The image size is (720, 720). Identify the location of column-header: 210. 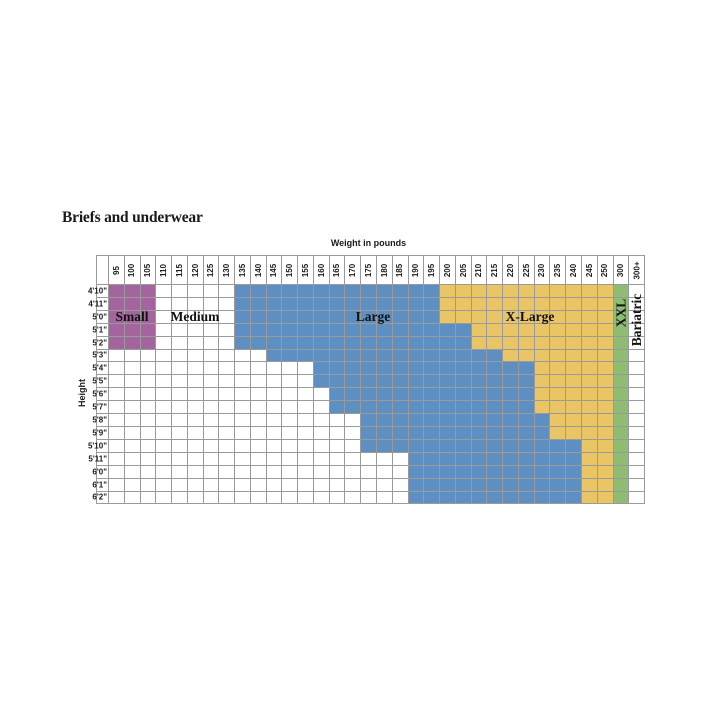
(479, 270).